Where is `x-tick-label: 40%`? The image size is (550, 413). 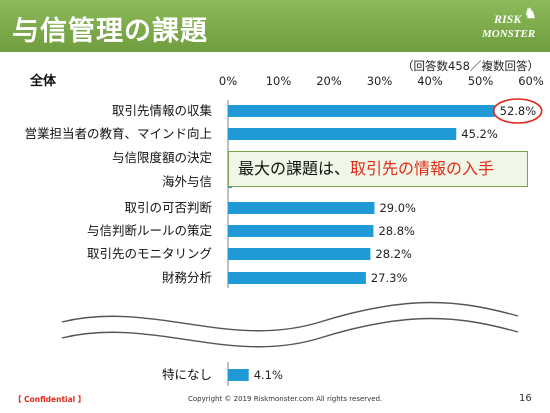 x-tick-label: 40% is located at coordinates (430, 81).